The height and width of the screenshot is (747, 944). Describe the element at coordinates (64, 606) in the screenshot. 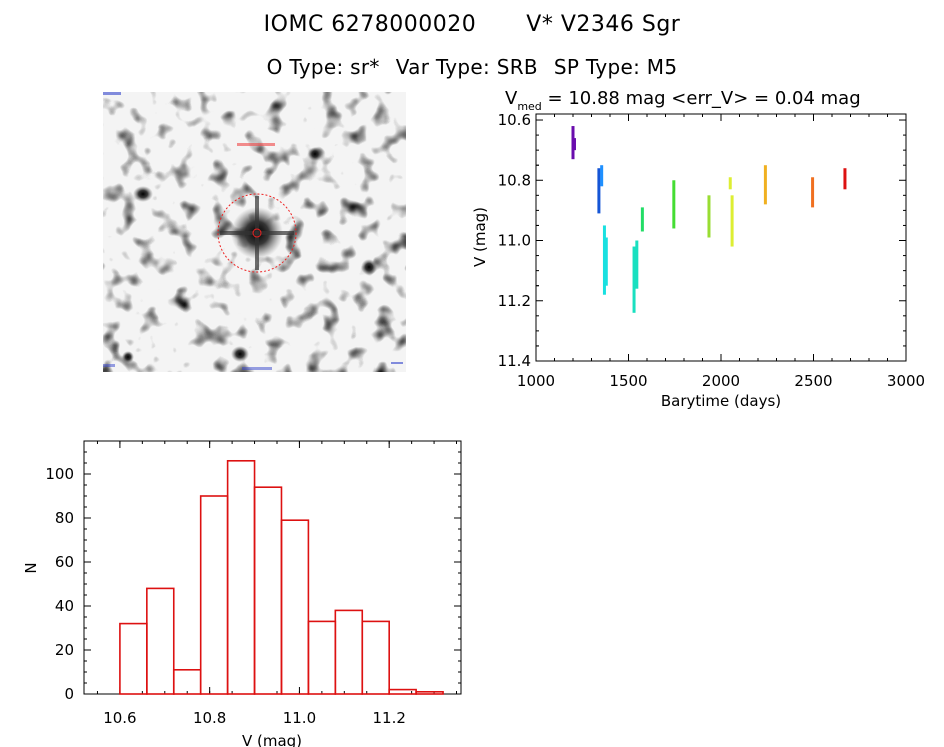

I see `hist-ytick-label: 40` at that location.